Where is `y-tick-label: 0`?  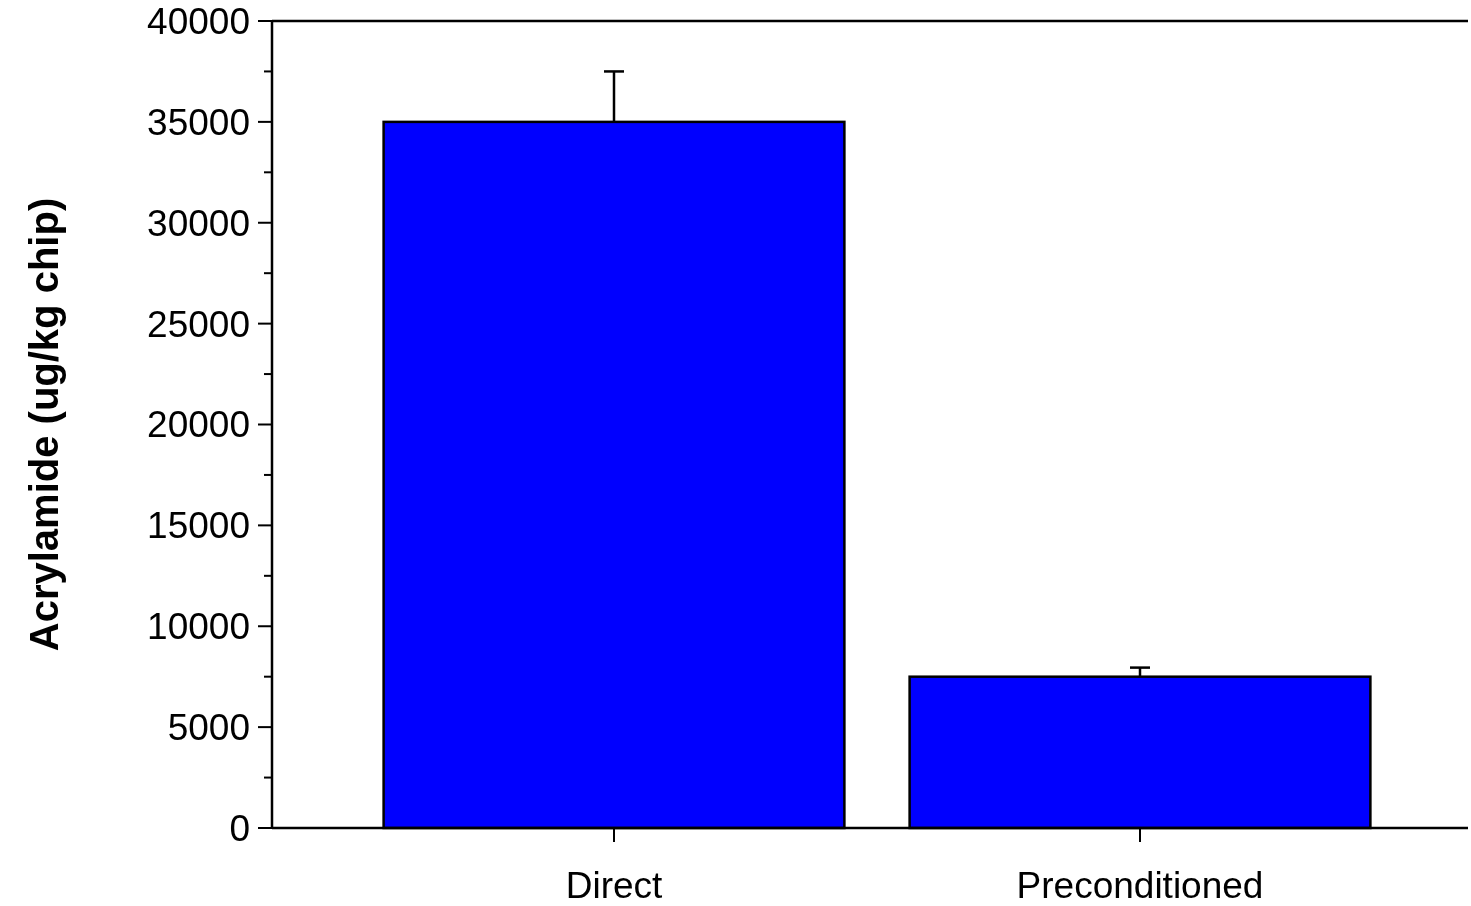
y-tick-label: 0 is located at coordinates (239, 828).